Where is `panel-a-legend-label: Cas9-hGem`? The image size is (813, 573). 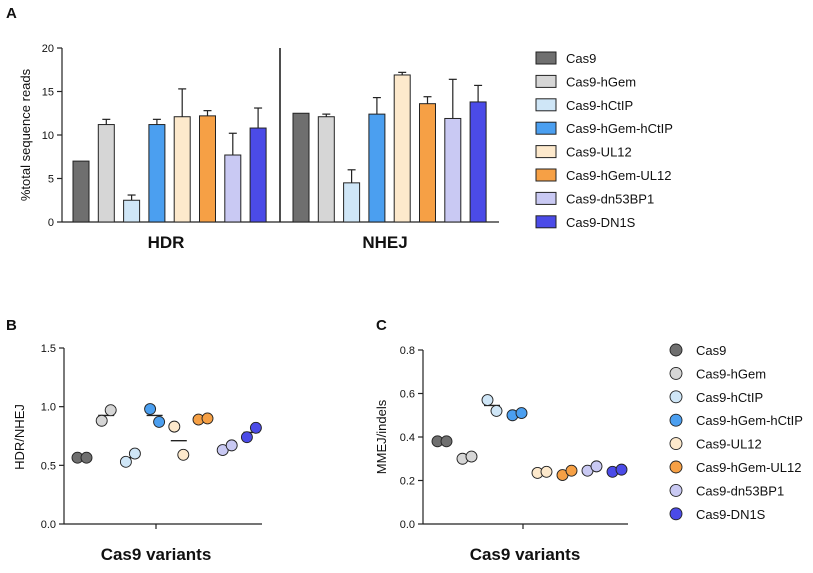 panel-a-legend-label: Cas9-hGem is located at coordinates (601, 81).